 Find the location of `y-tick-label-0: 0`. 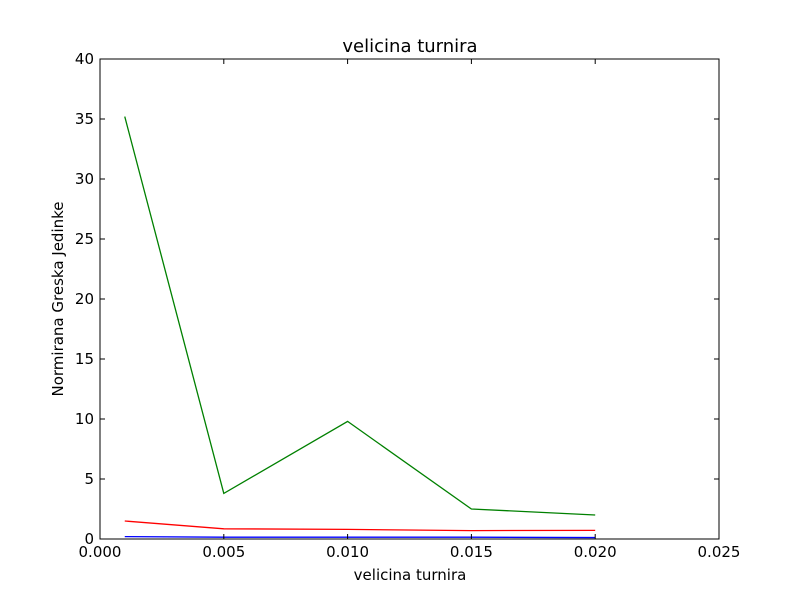

y-tick-label-0: 0 is located at coordinates (89, 539).